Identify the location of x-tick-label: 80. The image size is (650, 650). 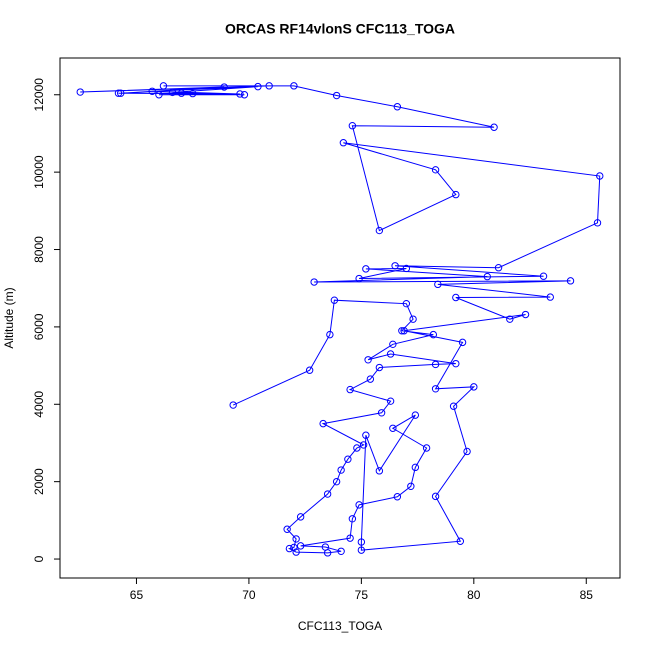
(474, 595).